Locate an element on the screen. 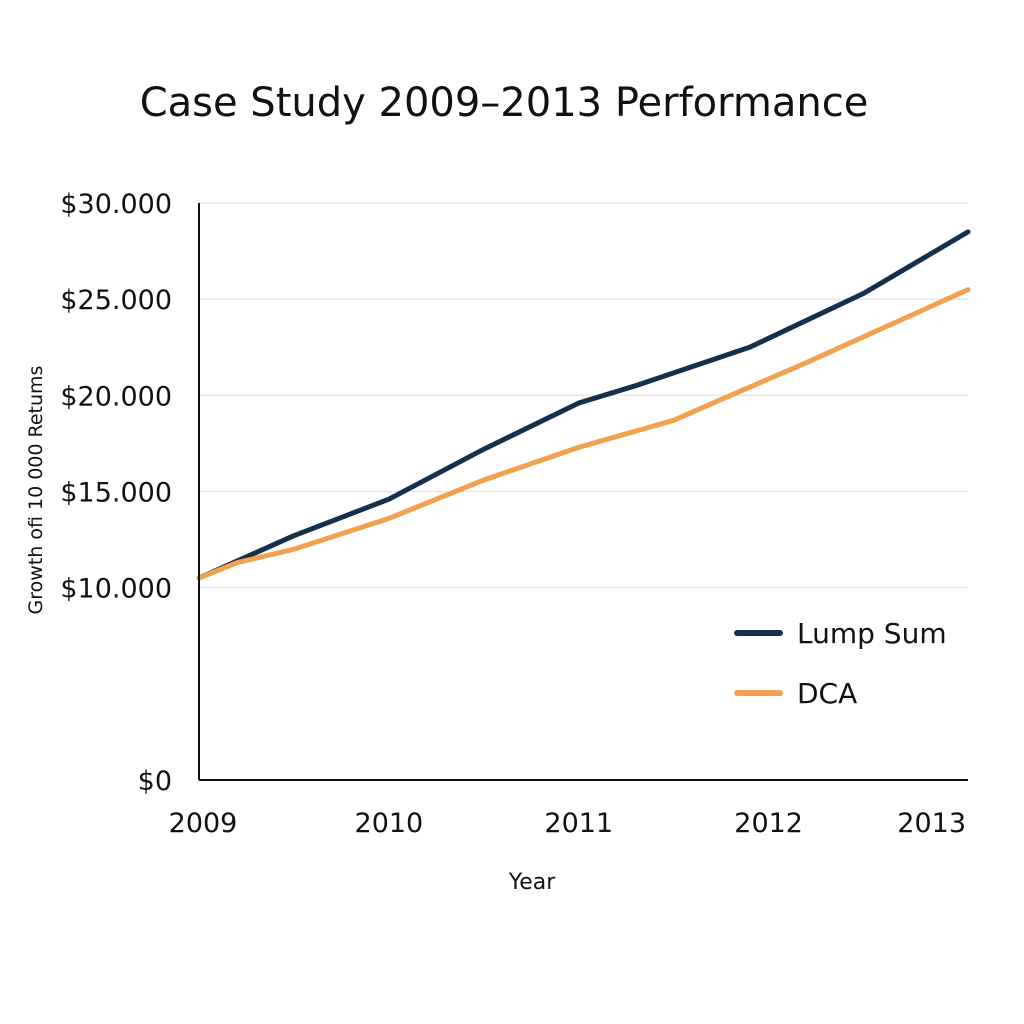 The height and width of the screenshot is (1024, 1024). y-tick-label: $15.000 is located at coordinates (116, 493).